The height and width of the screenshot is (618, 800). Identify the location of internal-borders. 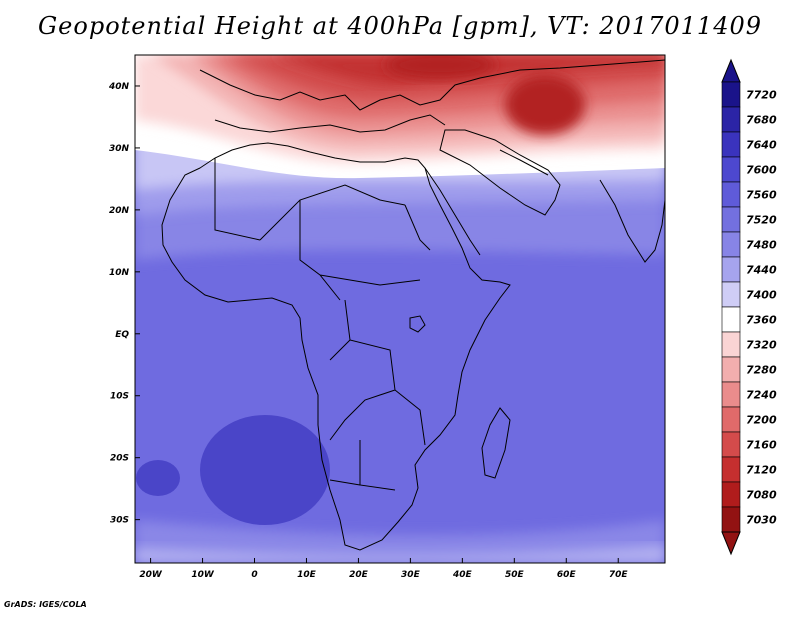
(322, 324).